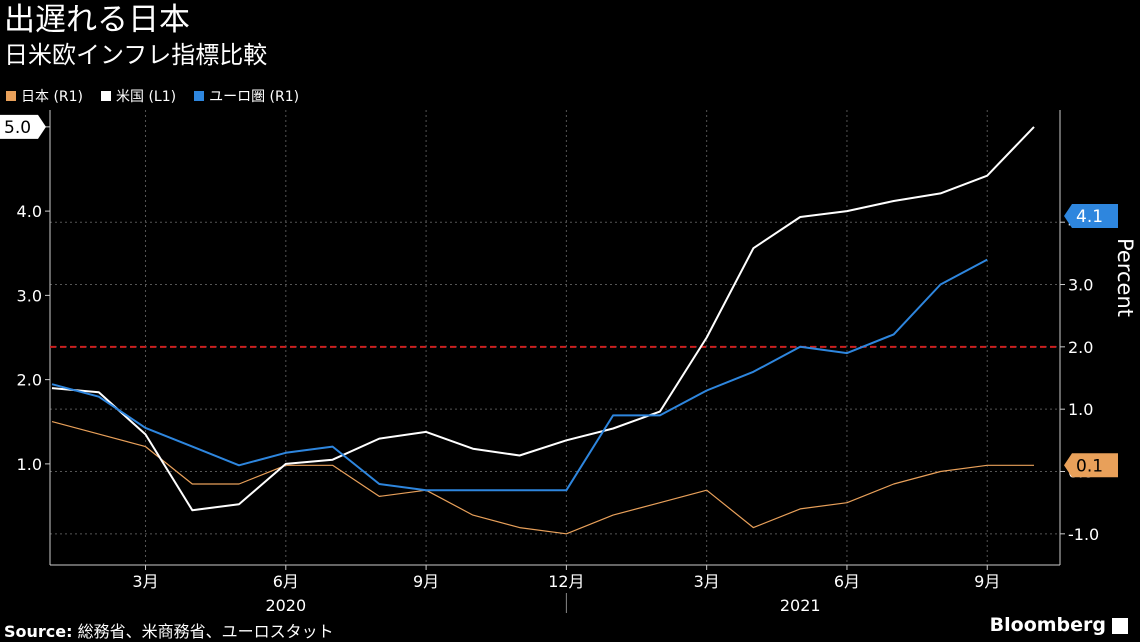 The height and width of the screenshot is (642, 1140). I want to click on end-label-eurozone-bg, so click(1091, 215).